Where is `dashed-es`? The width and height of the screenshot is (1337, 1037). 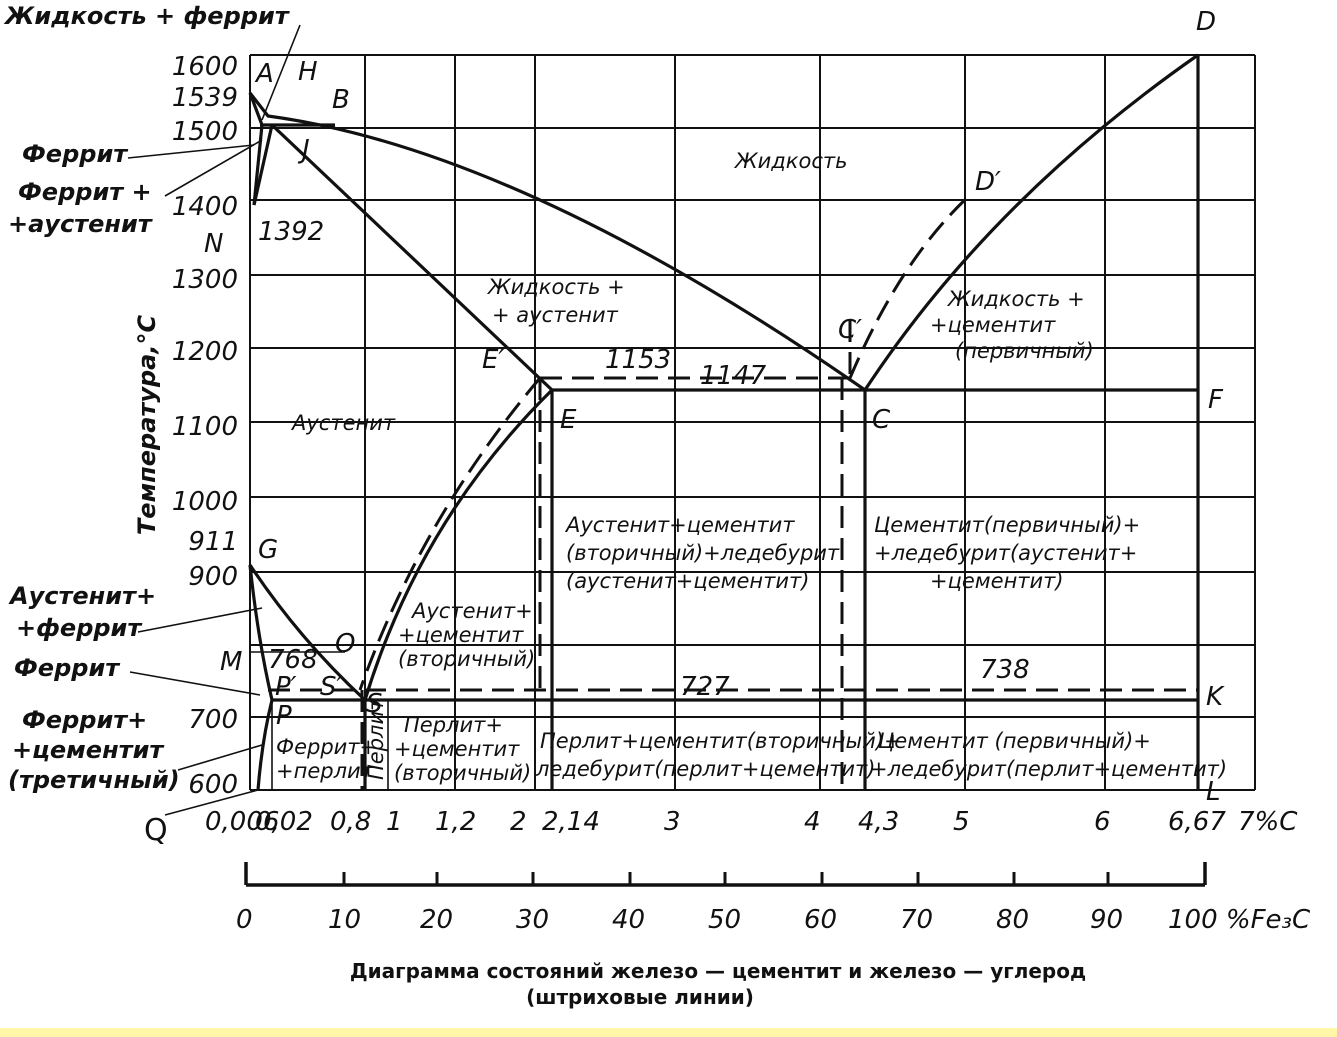
dashed-es is located at coordinates (450, 534).